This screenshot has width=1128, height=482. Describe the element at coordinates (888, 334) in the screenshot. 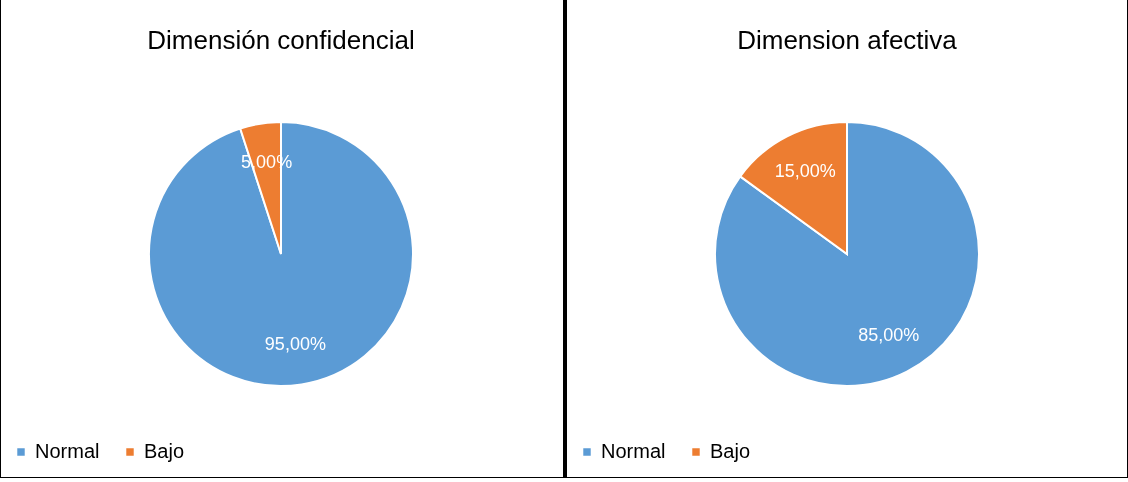

I see `data-label: 85,00%` at that location.